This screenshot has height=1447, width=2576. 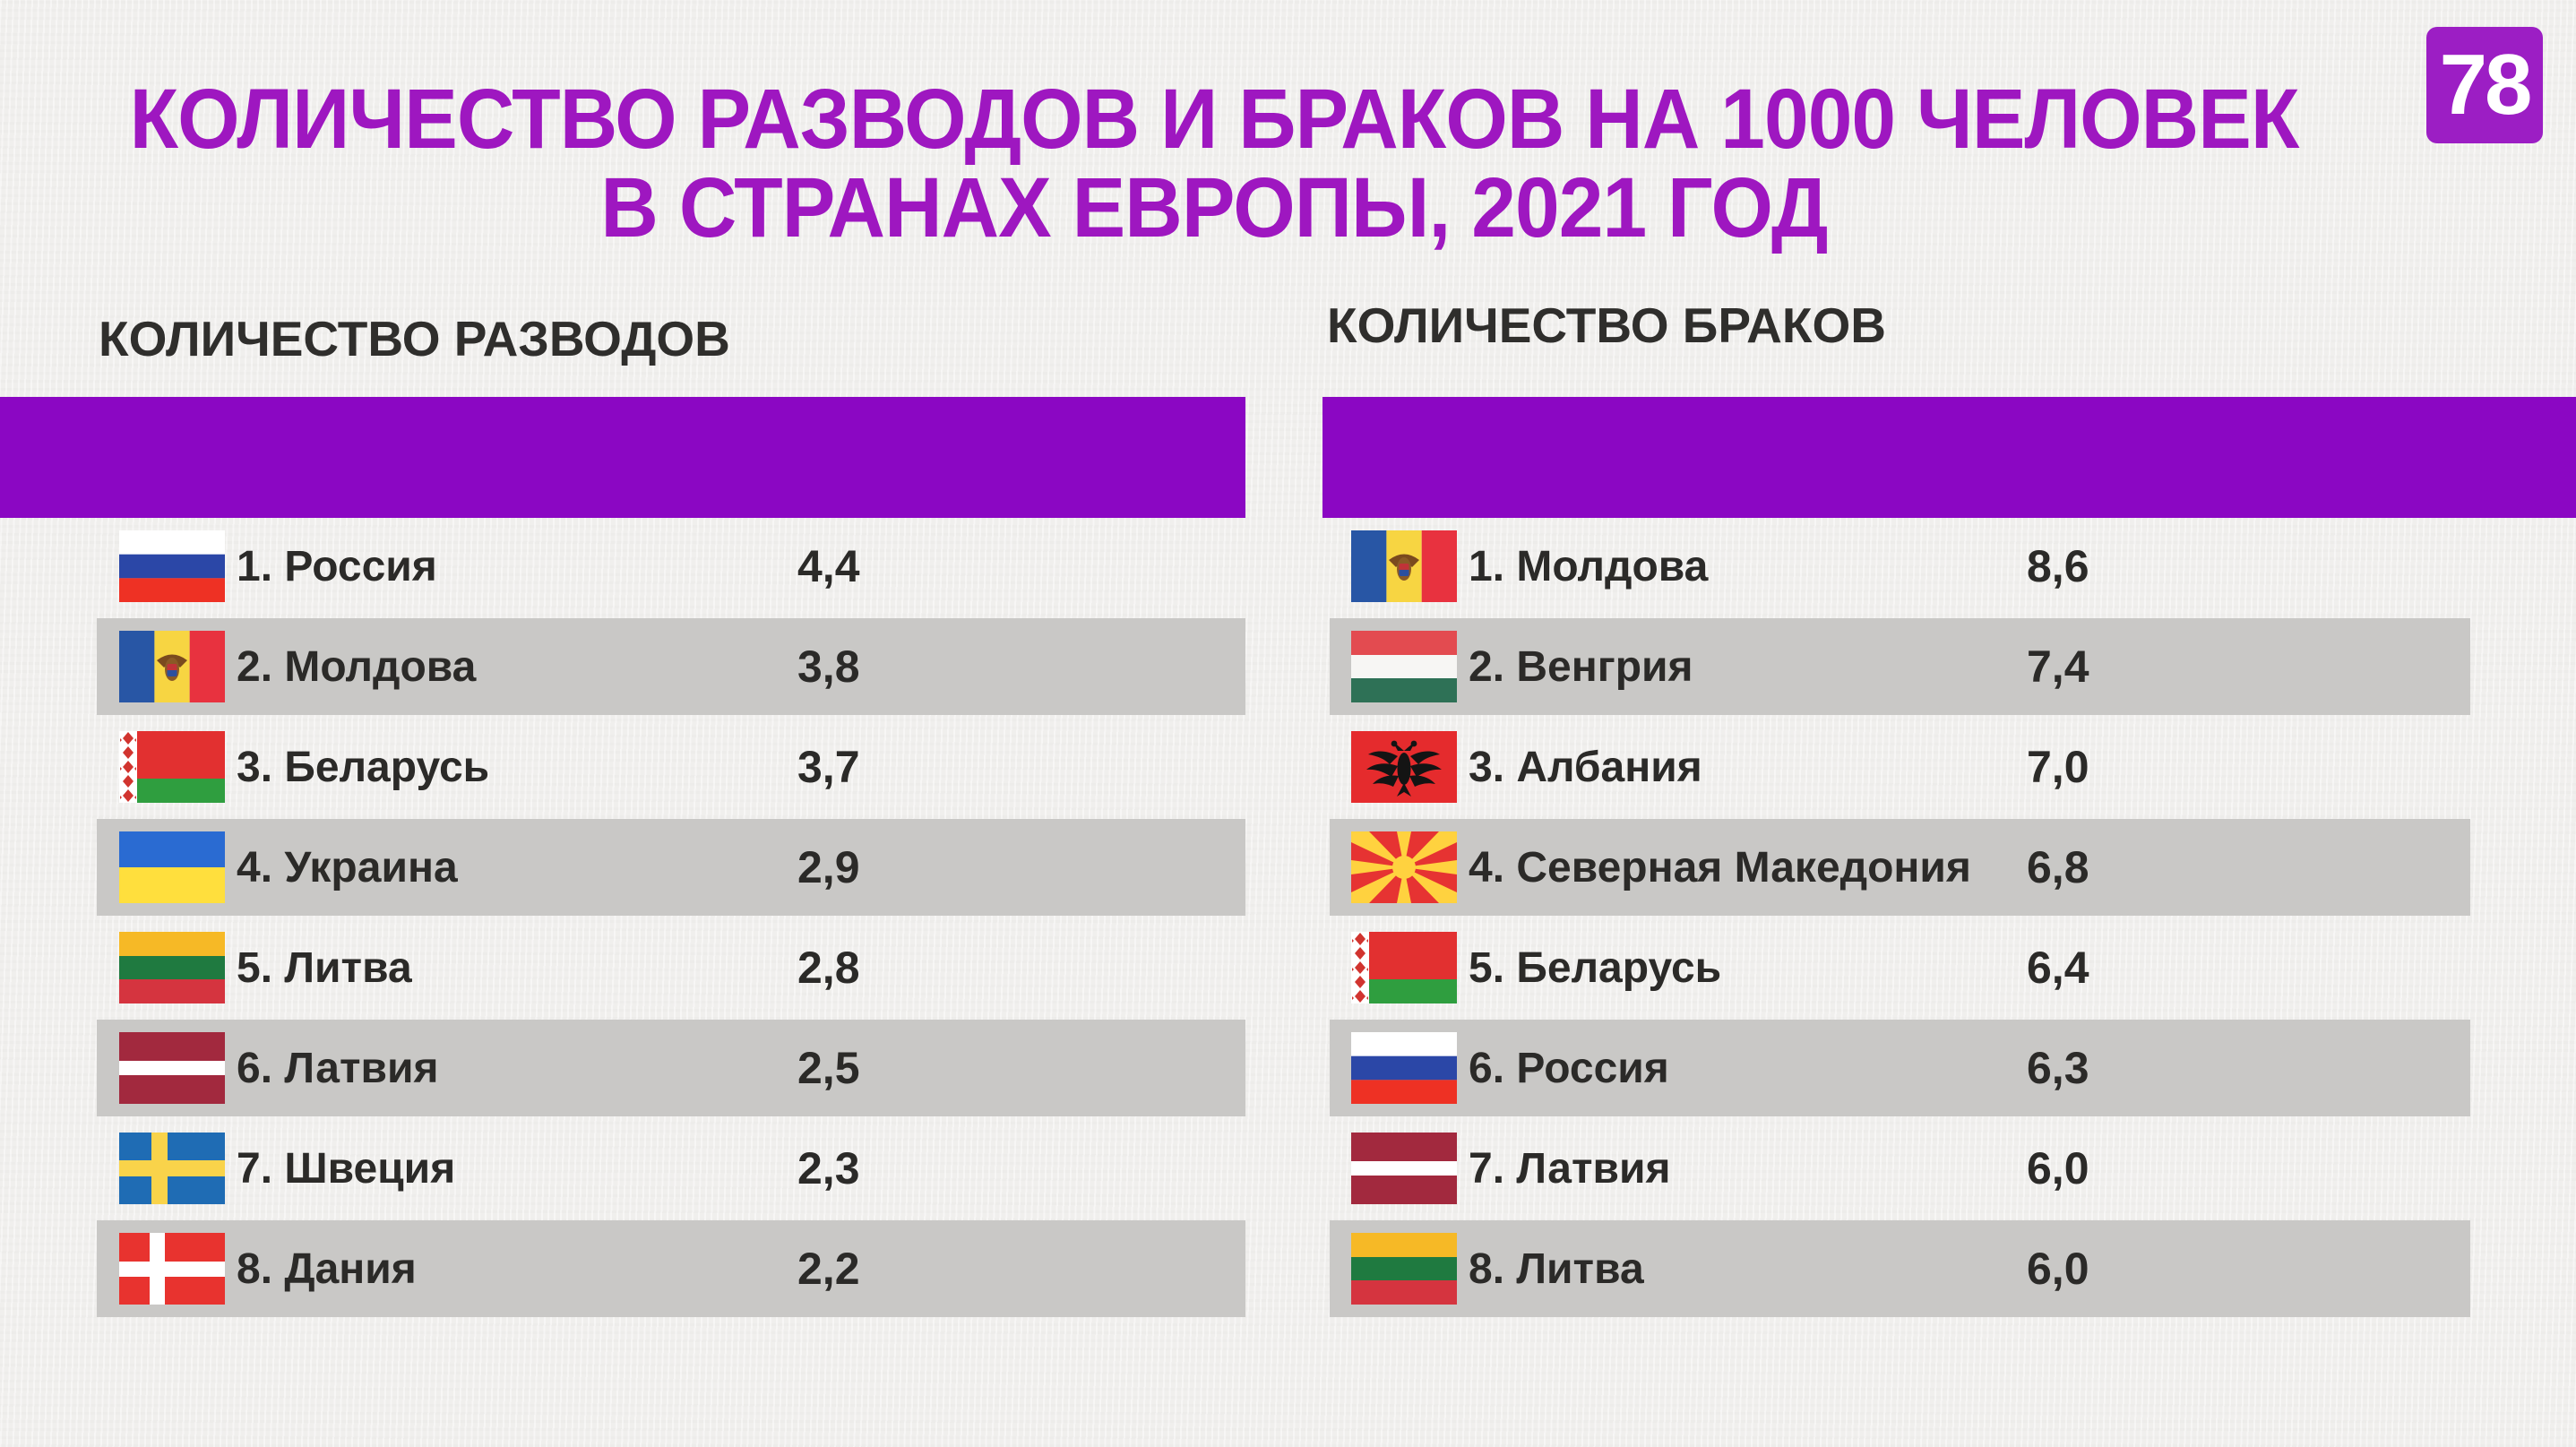 What do you see at coordinates (1606, 325) in the screenshot?
I see `marriages-section-title: КОЛИЧЕСТВО БРАКОВ` at bounding box center [1606, 325].